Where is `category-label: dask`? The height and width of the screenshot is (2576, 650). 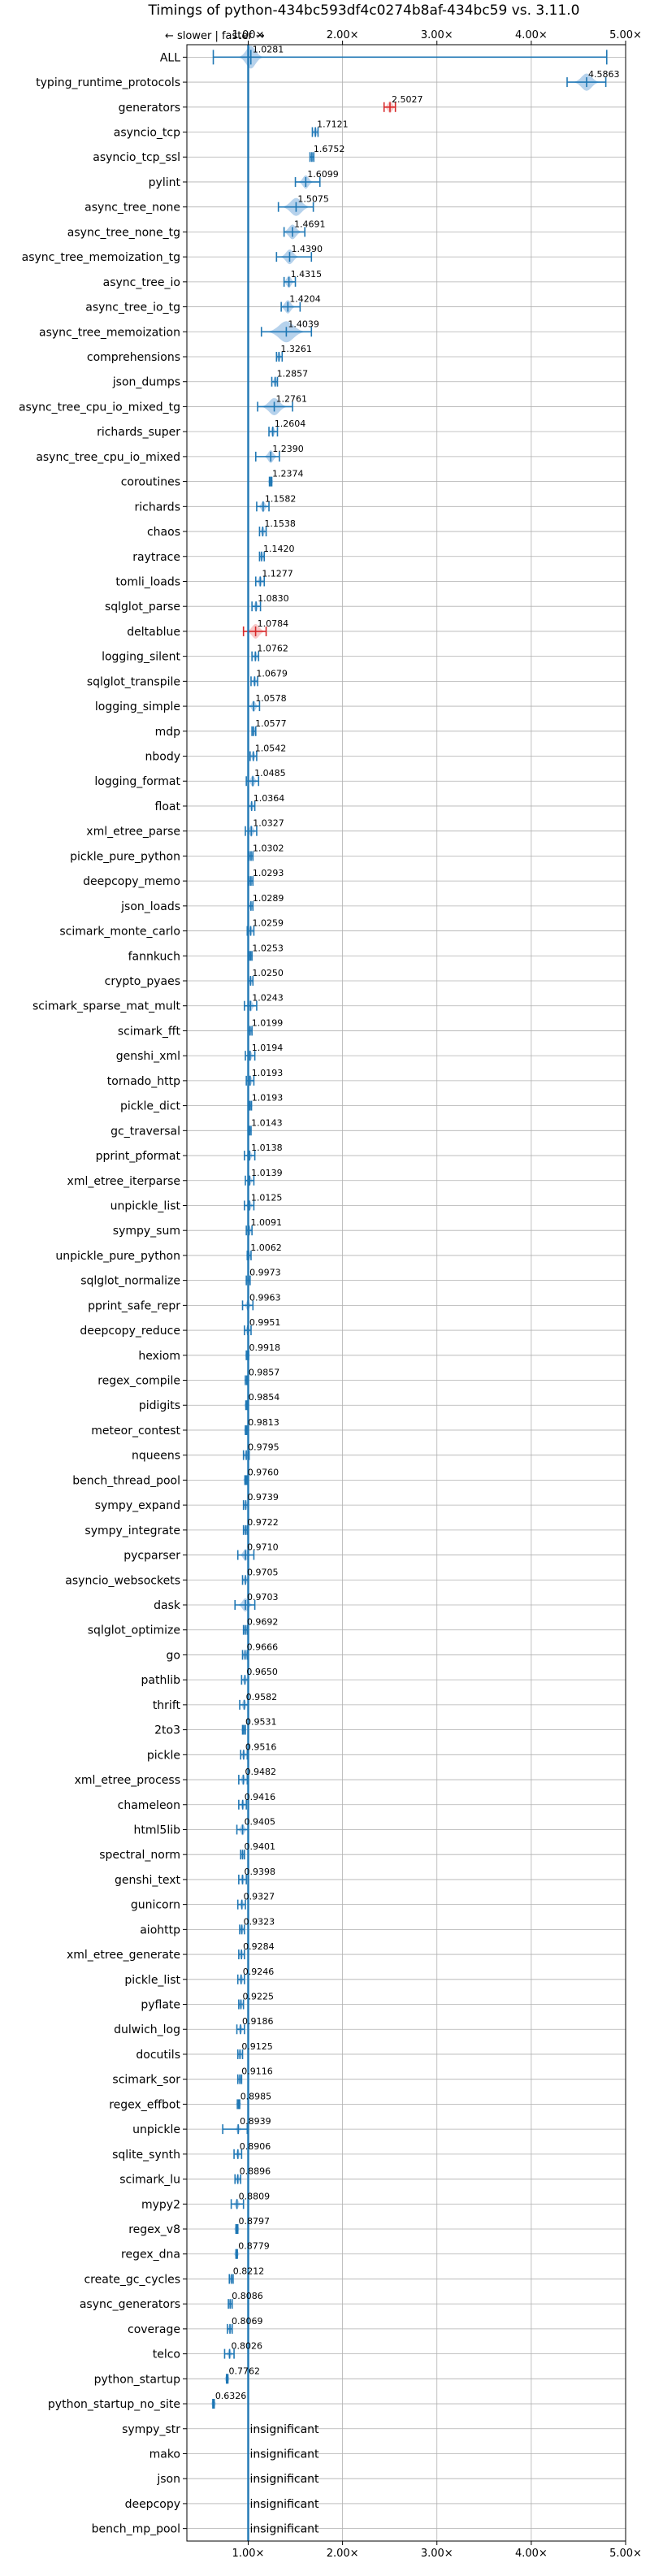 category-label: dask is located at coordinates (167, 1605).